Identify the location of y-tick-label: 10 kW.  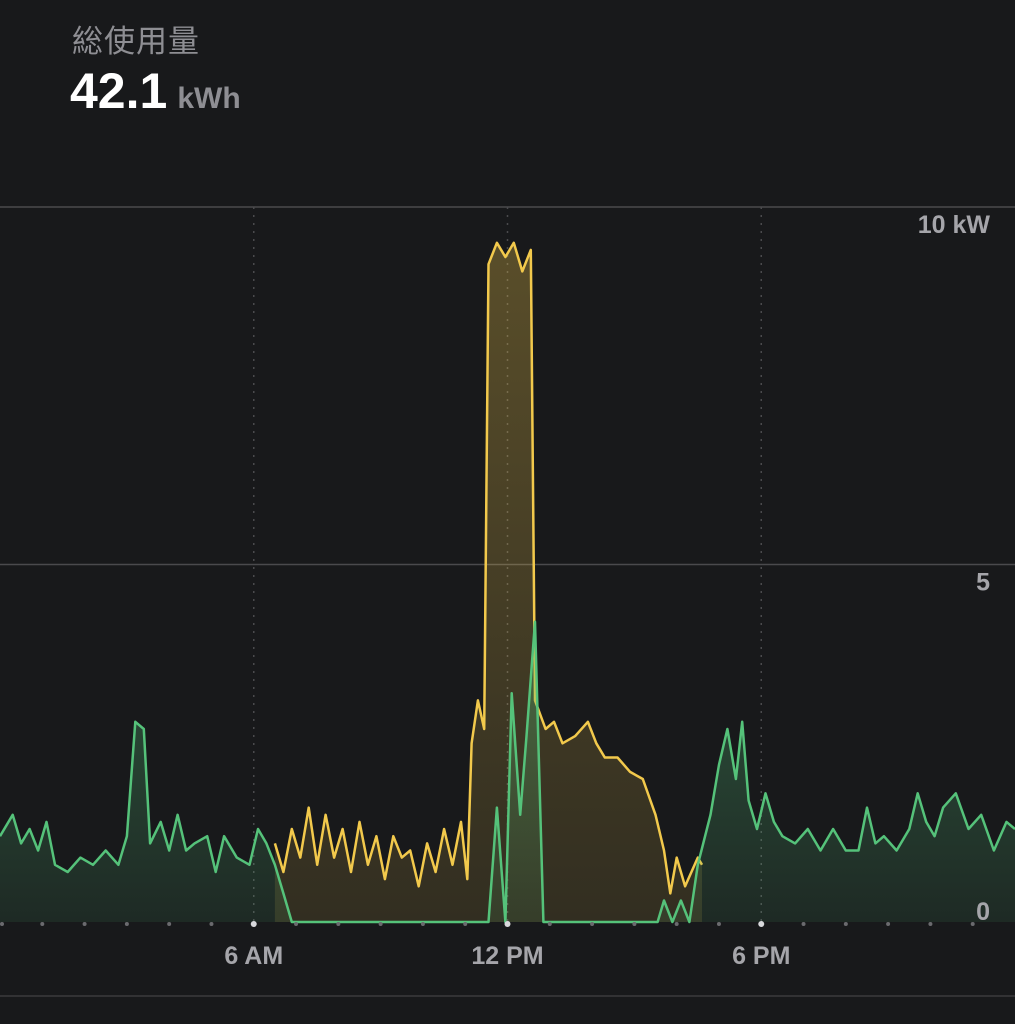
(954, 225).